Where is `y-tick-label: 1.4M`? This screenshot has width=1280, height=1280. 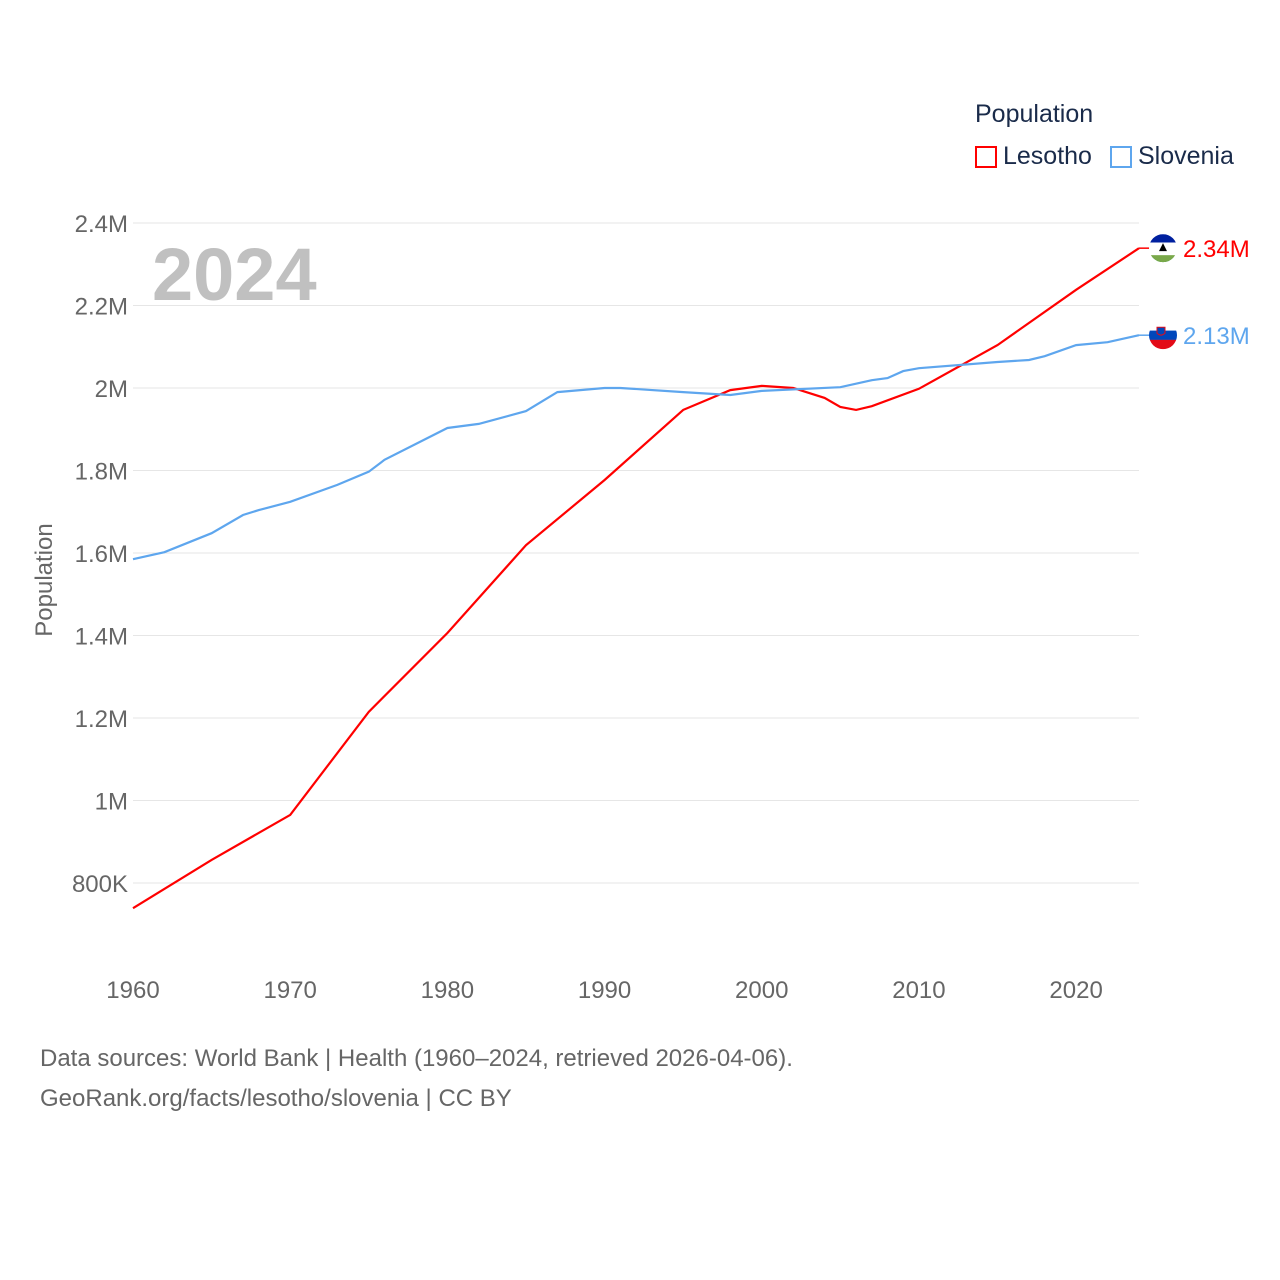 y-tick-label: 1.4M is located at coordinates (101, 637).